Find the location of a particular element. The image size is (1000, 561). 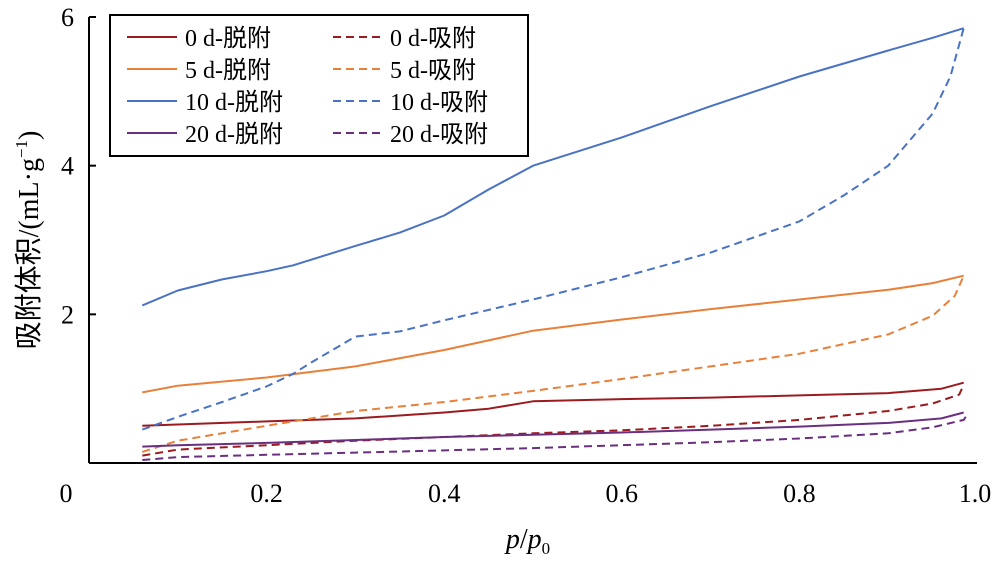

x-tick-label: 0.6 is located at coordinates (622, 493).